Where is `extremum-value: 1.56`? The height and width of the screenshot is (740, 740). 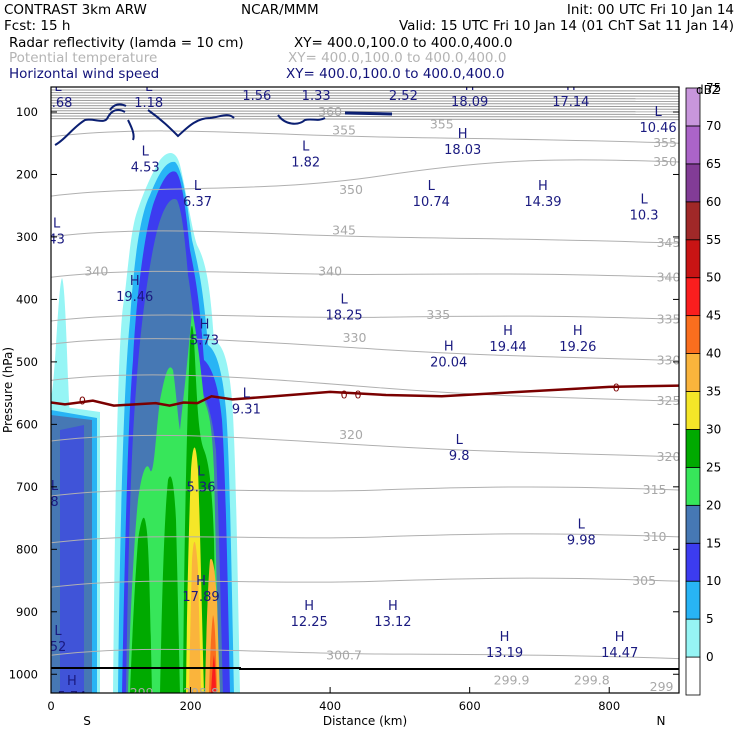
extremum-value: 1.56 is located at coordinates (256, 96).